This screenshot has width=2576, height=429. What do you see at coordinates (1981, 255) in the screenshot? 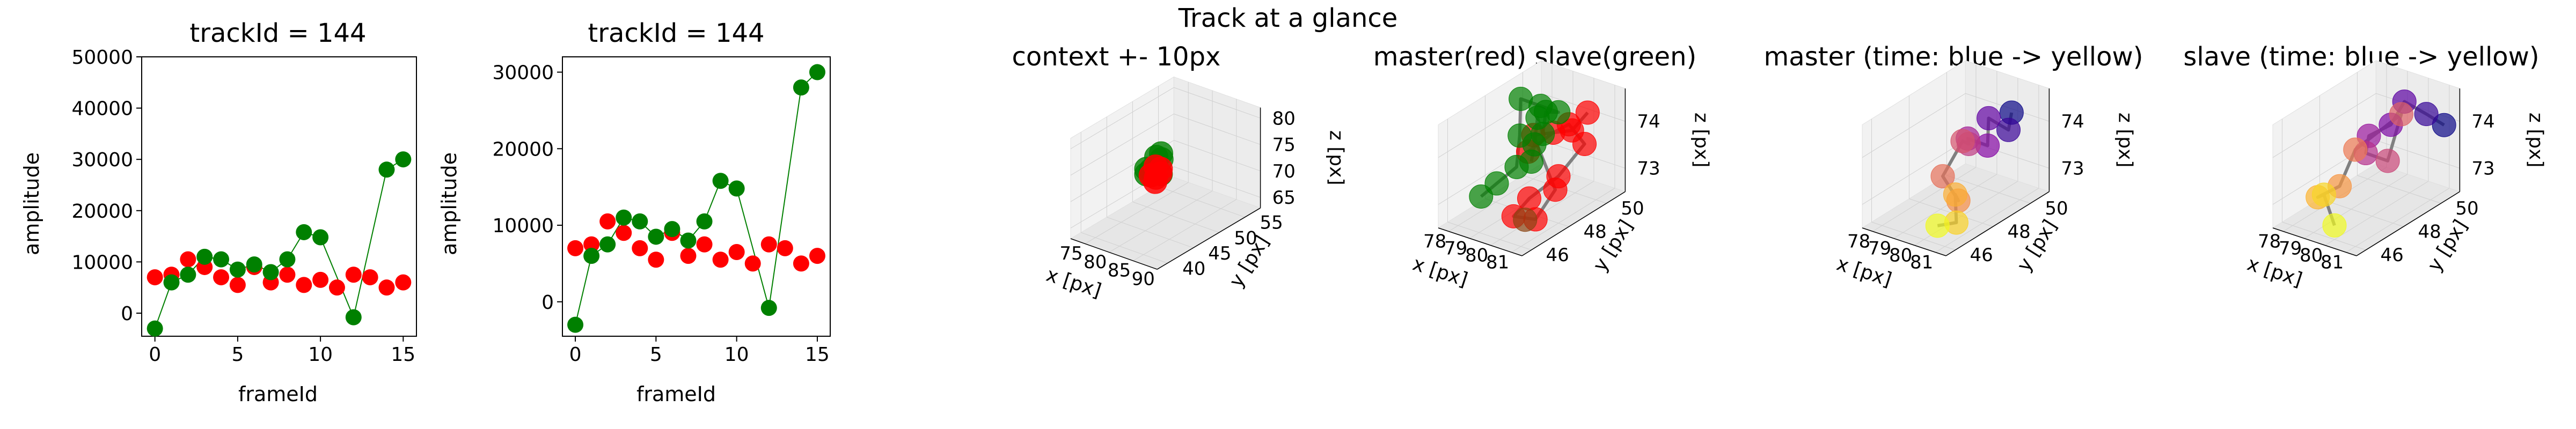
I see `y-tick-label: 46` at bounding box center [1981, 255].